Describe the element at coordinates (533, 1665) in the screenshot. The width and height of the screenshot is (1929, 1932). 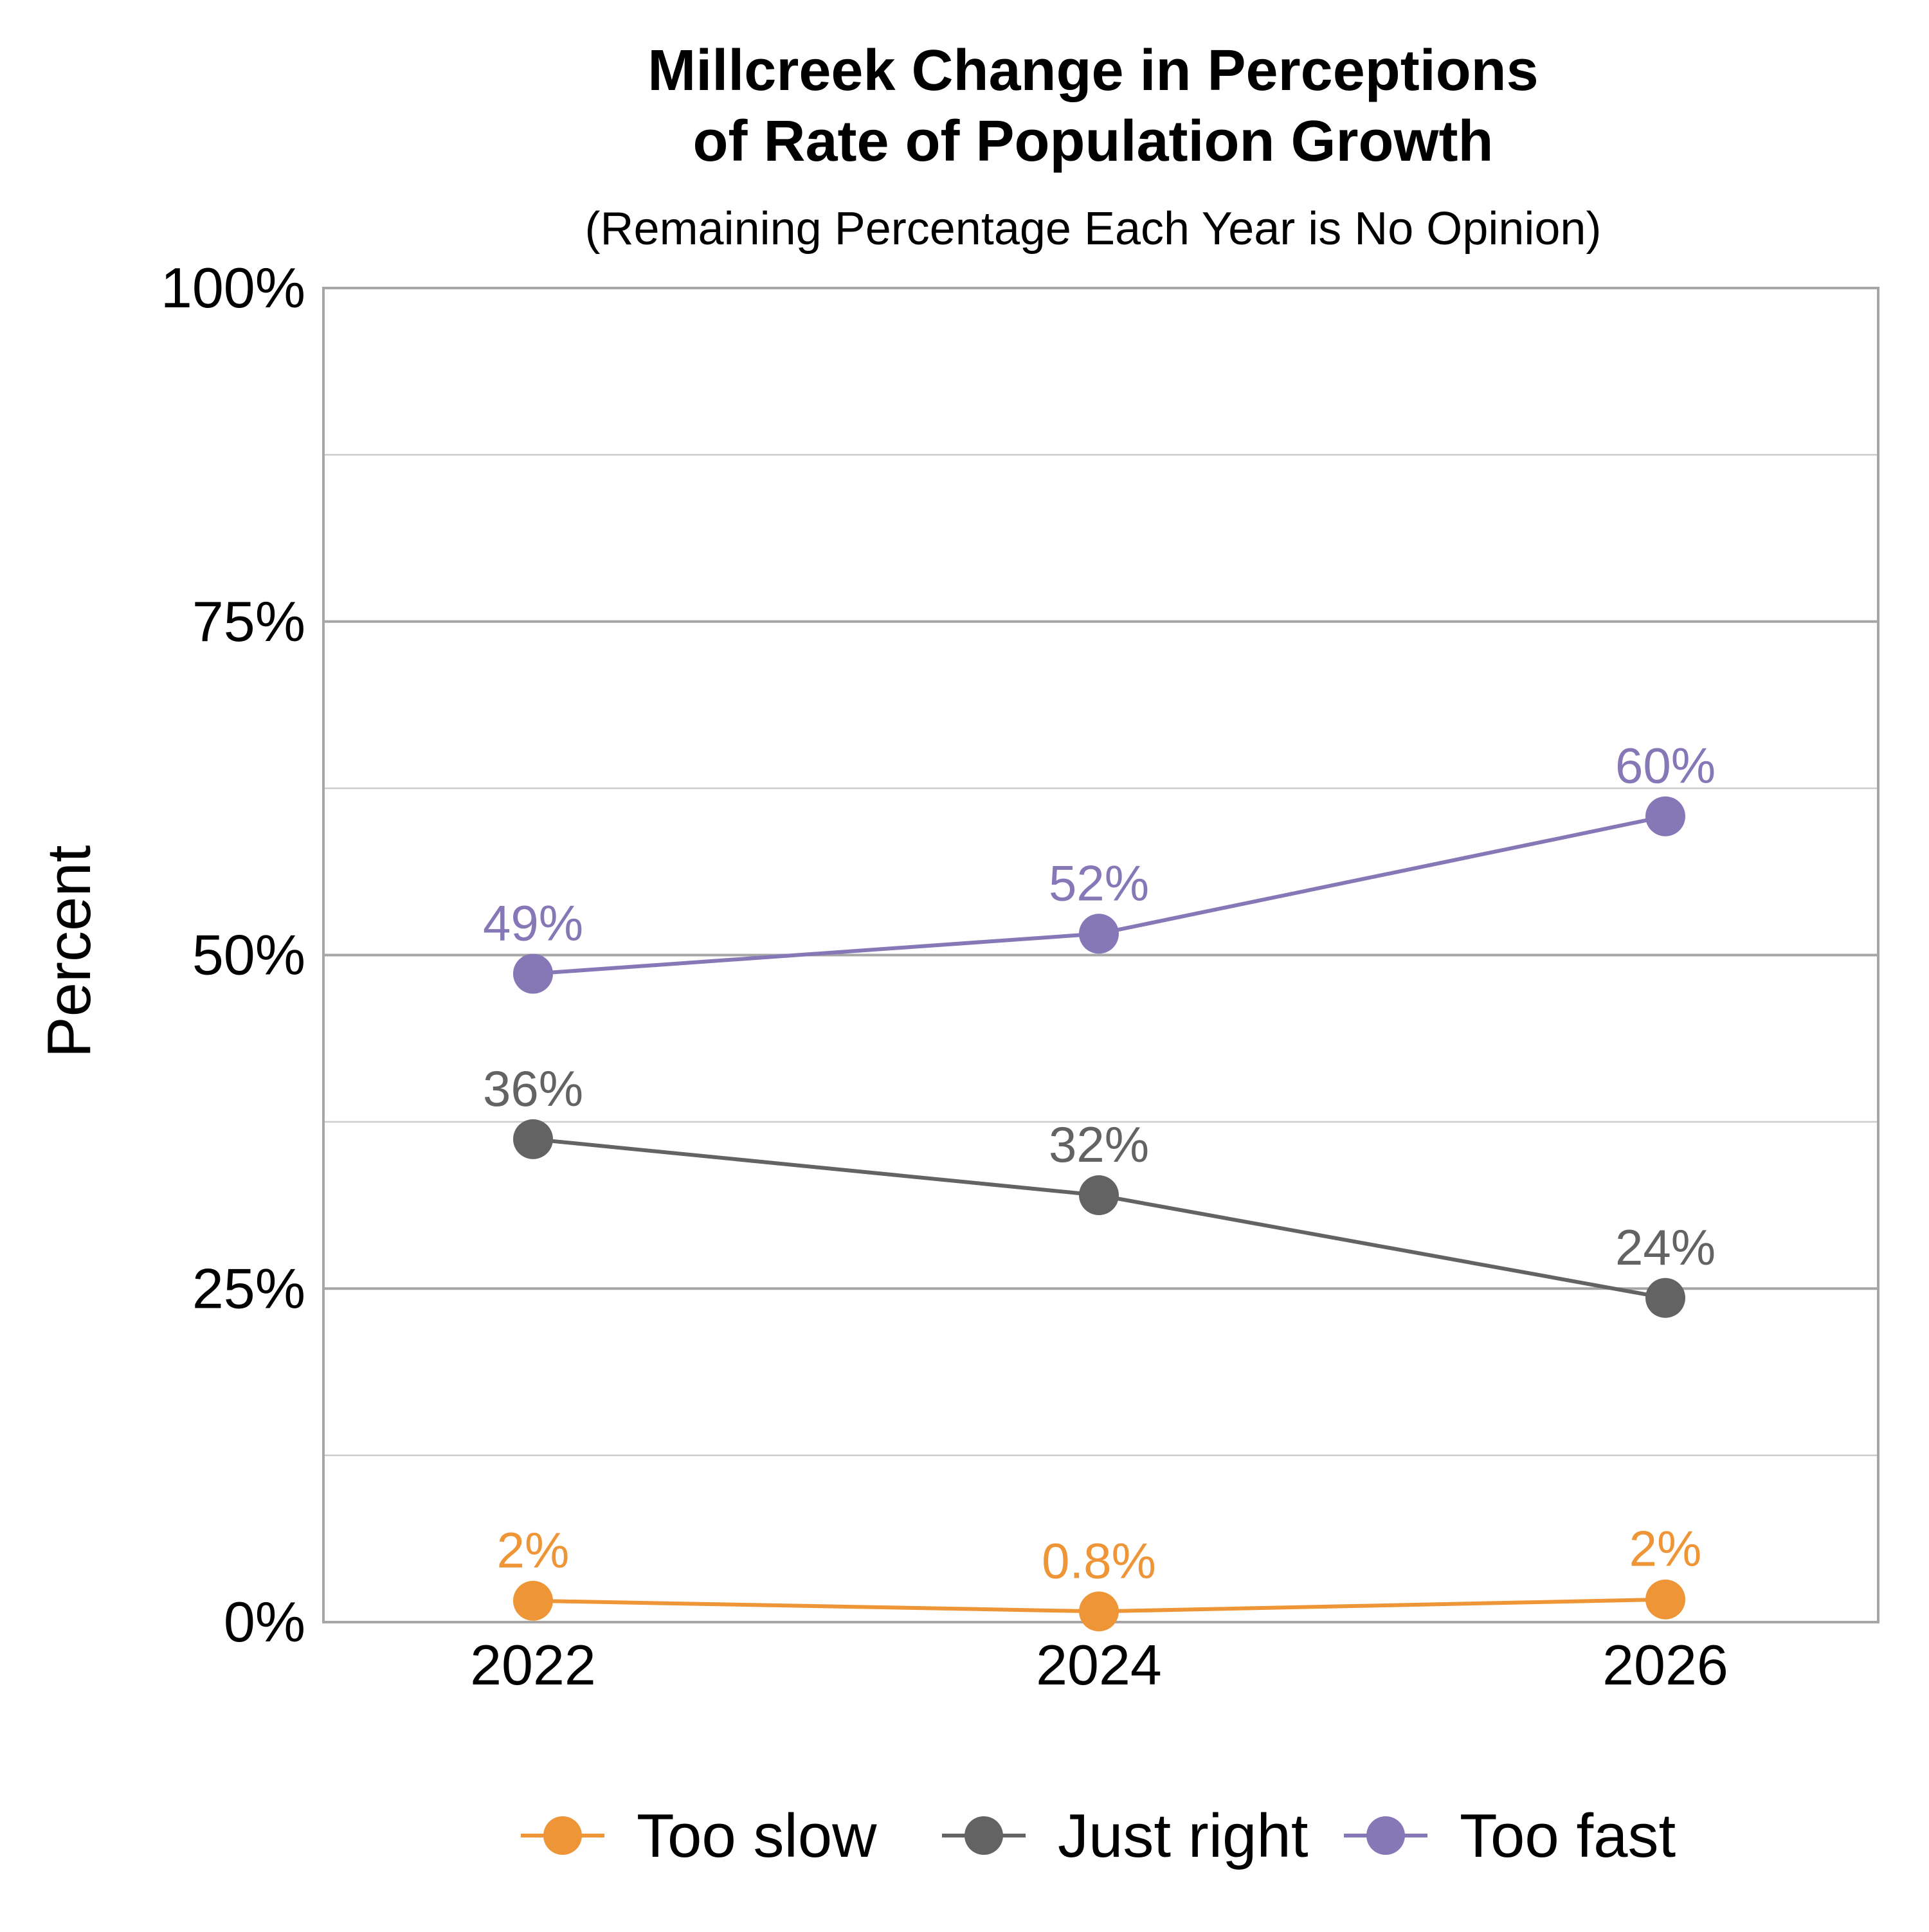
I see `x-tick-label: 2022` at that location.